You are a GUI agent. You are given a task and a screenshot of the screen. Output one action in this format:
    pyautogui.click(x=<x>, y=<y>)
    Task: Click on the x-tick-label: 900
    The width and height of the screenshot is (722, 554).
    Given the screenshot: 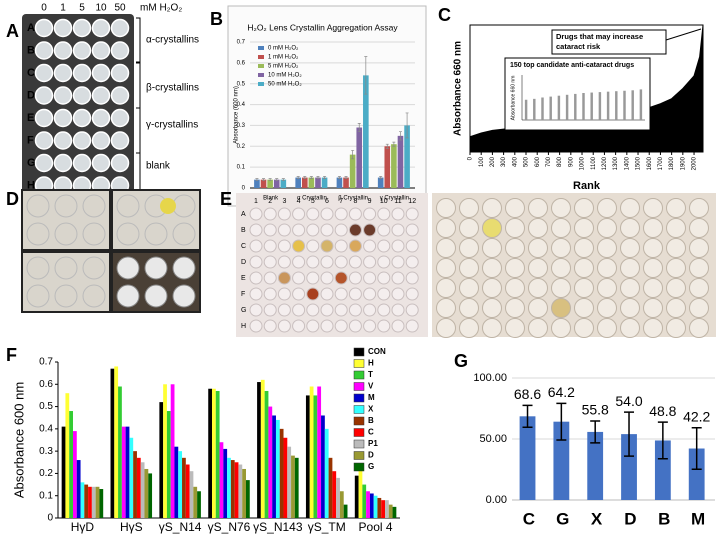 What is the action you would take?
    pyautogui.click(x=571, y=161)
    